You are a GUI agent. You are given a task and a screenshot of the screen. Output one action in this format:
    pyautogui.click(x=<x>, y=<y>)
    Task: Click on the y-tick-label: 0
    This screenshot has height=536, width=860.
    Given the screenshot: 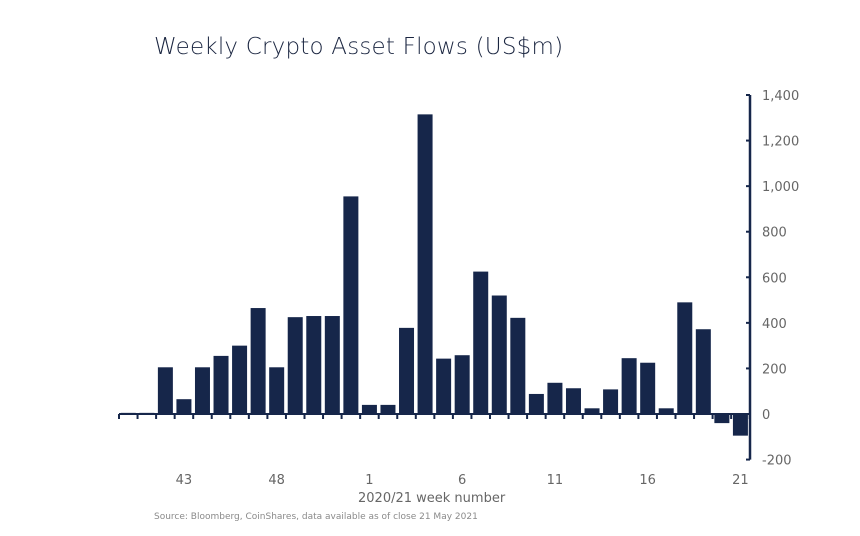 What is the action you would take?
    pyautogui.click(x=766, y=415)
    